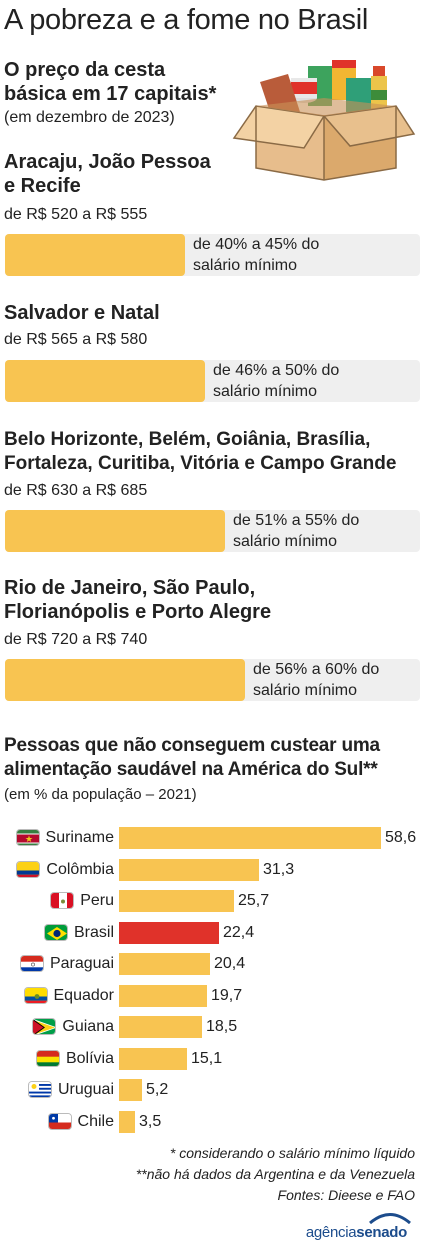 This screenshot has height=1249, width=425. I want to click on salary-share-label: de 51% a 55% do salário mínimo, so click(296, 531).